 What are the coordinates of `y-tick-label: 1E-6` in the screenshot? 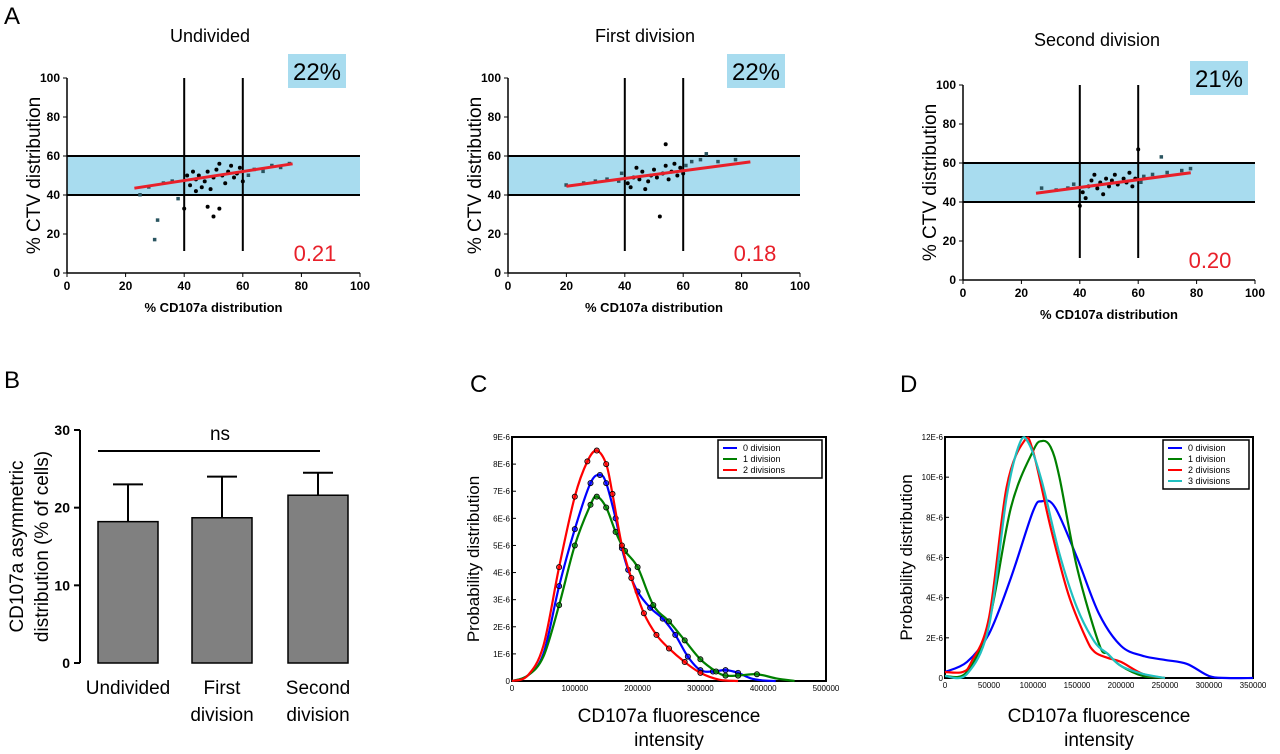 It's located at (501, 654).